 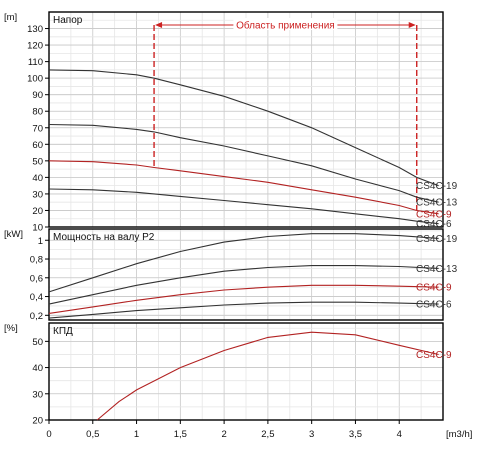 I want to click on y-tick-label: 90, so click(x=37, y=95).